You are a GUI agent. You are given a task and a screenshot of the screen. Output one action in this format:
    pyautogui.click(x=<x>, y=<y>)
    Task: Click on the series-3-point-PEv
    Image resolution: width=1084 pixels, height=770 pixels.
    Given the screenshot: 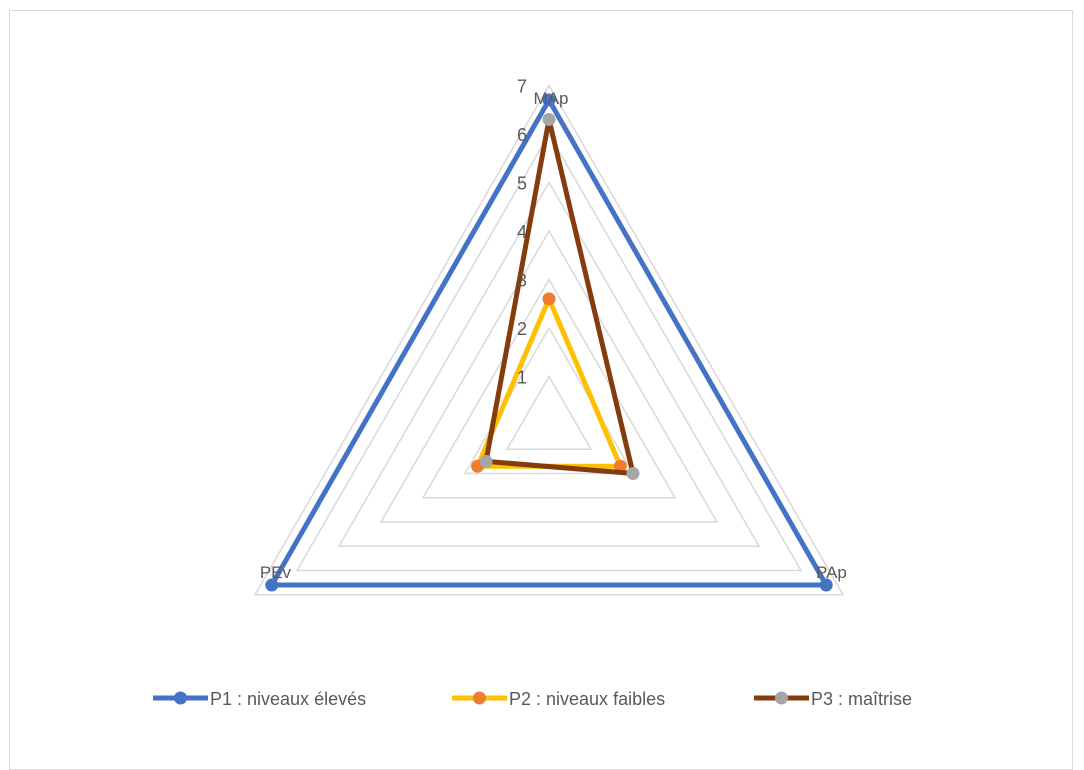 What is the action you would take?
    pyautogui.click(x=486, y=461)
    